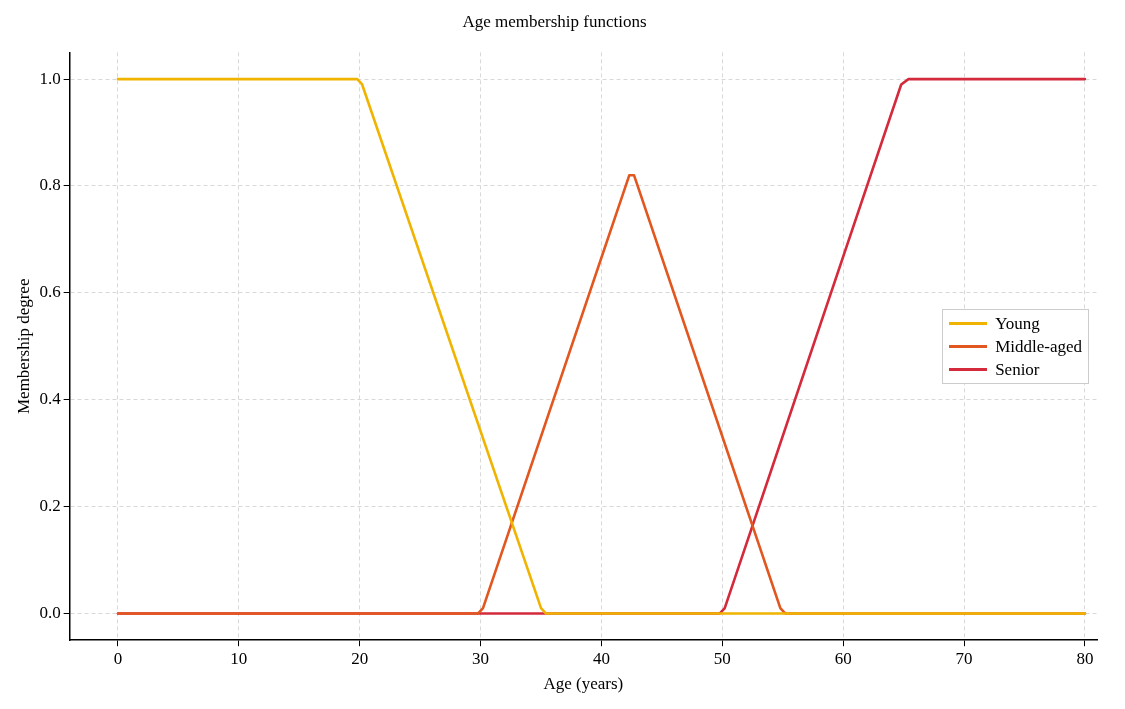 Image resolution: width=1125 pixels, height=709 pixels. What do you see at coordinates (843, 658) in the screenshot?
I see `x-tick-label: 60` at bounding box center [843, 658].